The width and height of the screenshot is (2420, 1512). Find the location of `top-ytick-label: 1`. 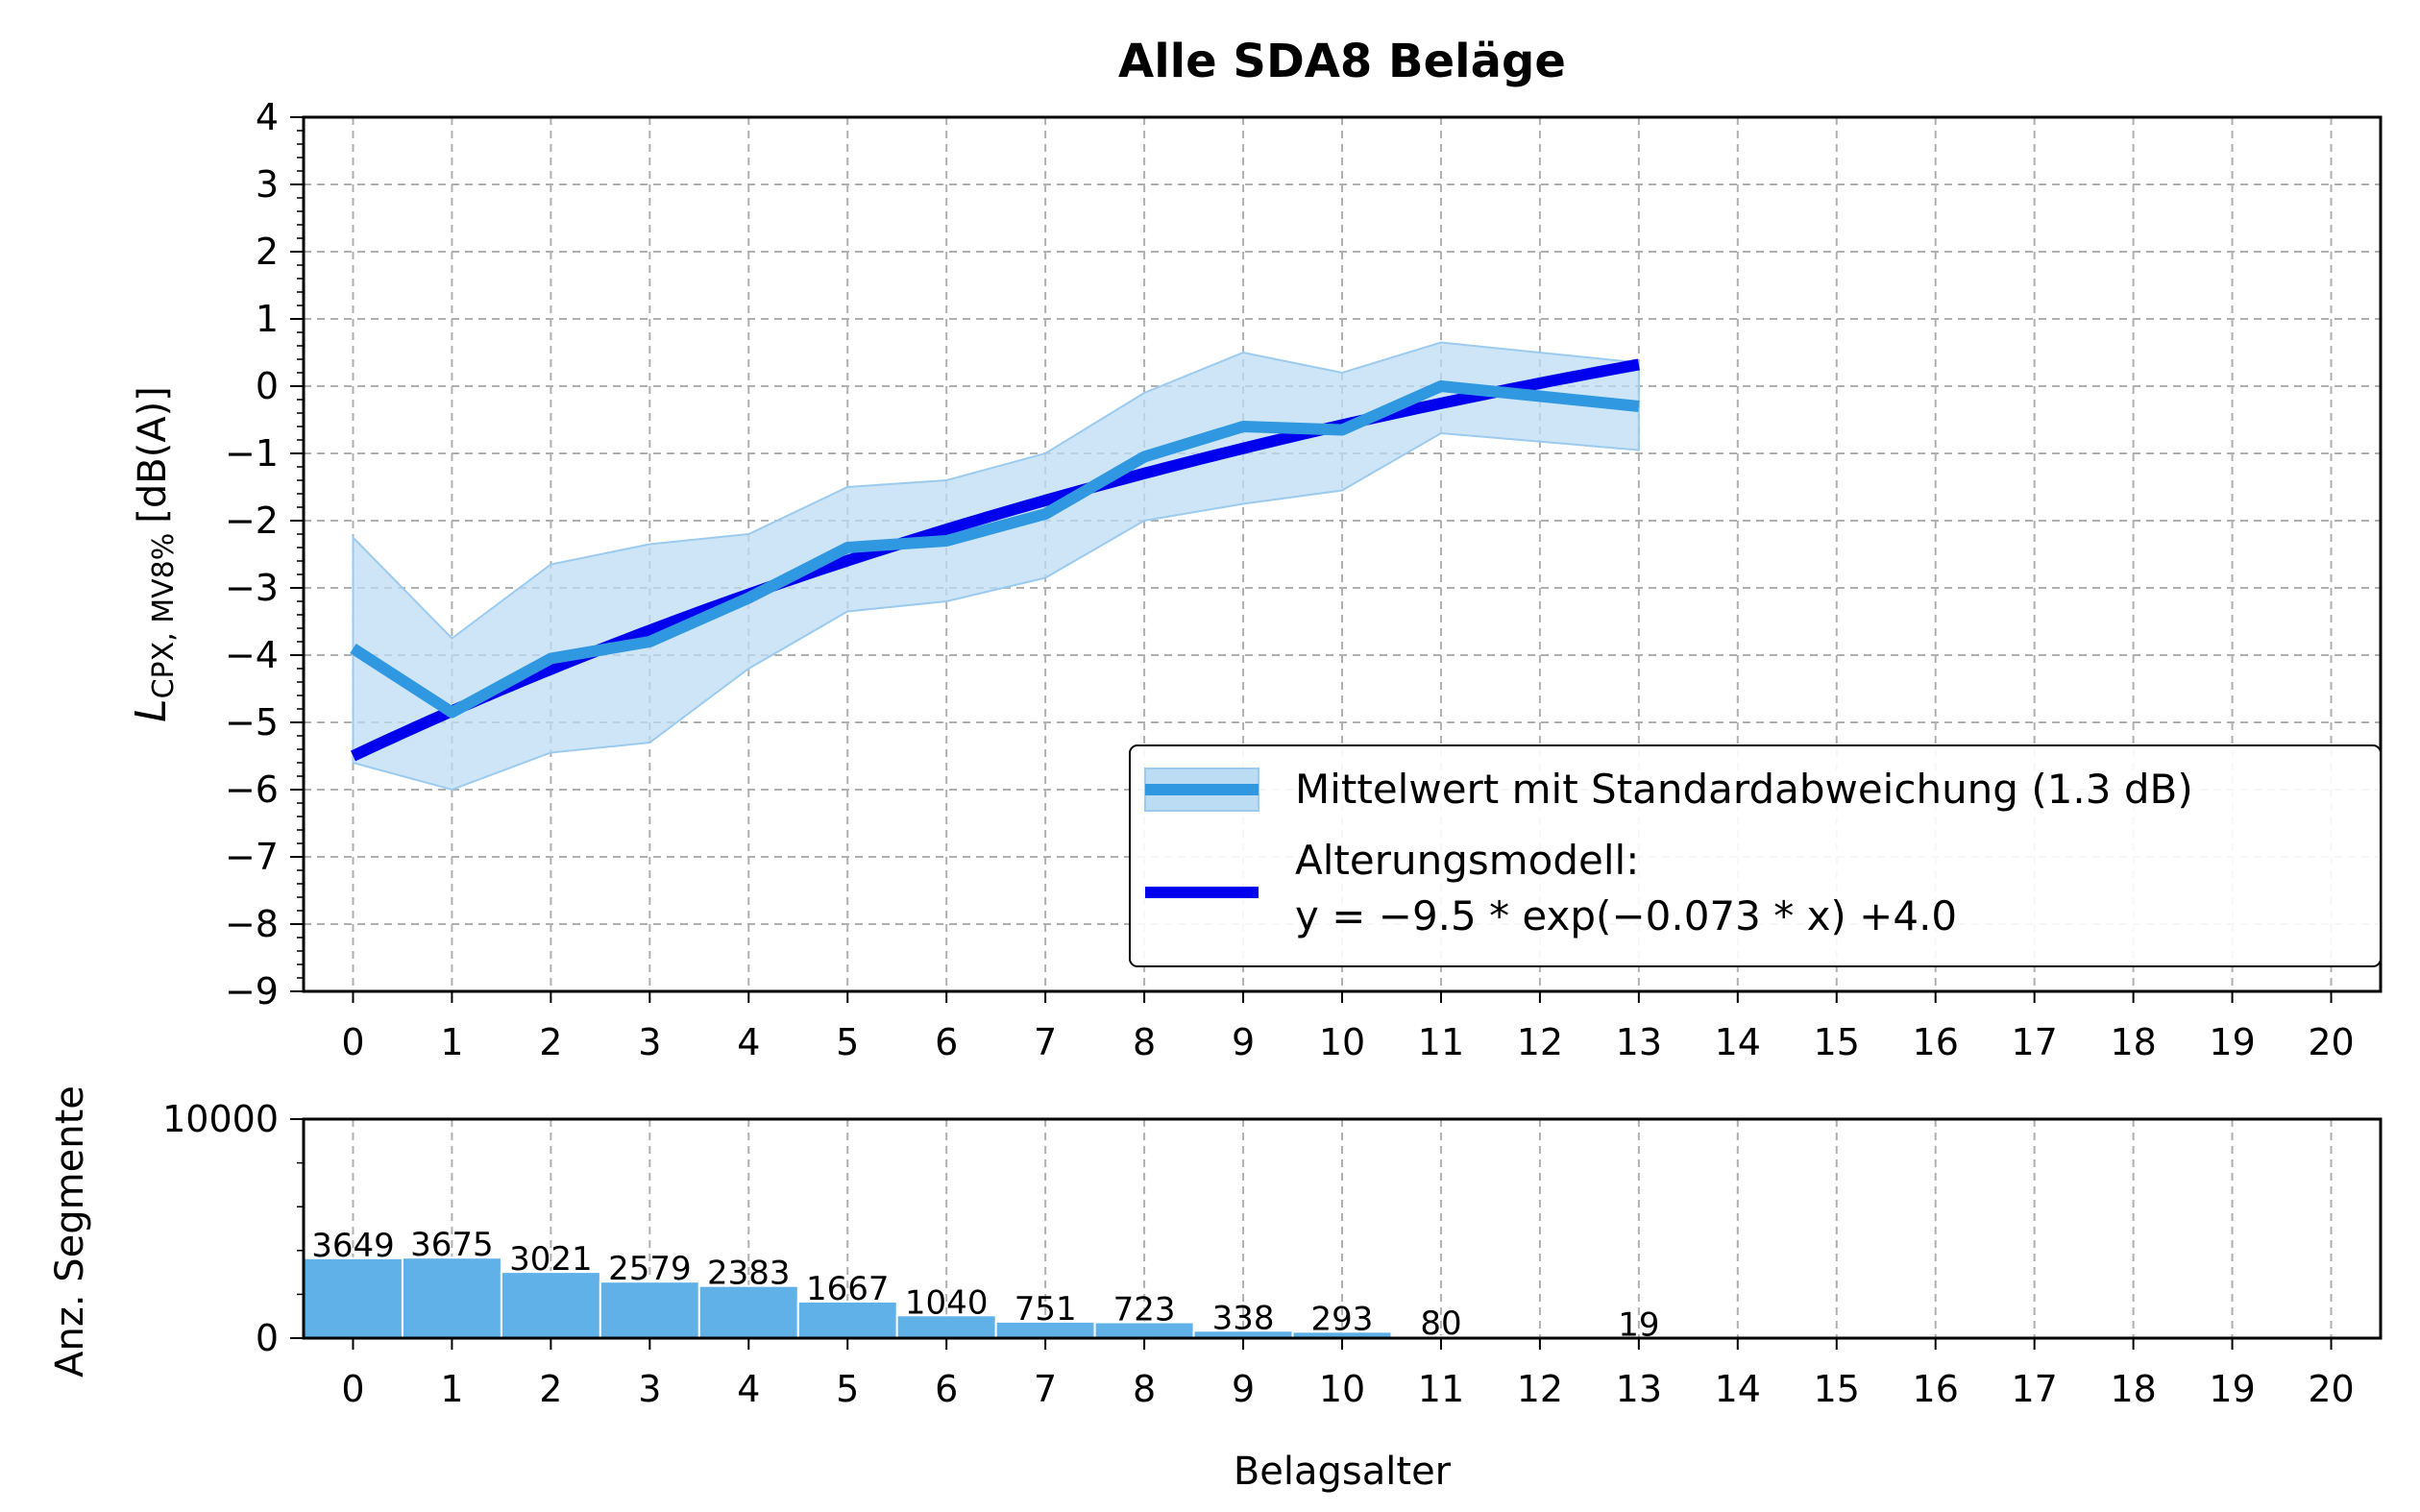

top-ytick-label: 1 is located at coordinates (268, 319).